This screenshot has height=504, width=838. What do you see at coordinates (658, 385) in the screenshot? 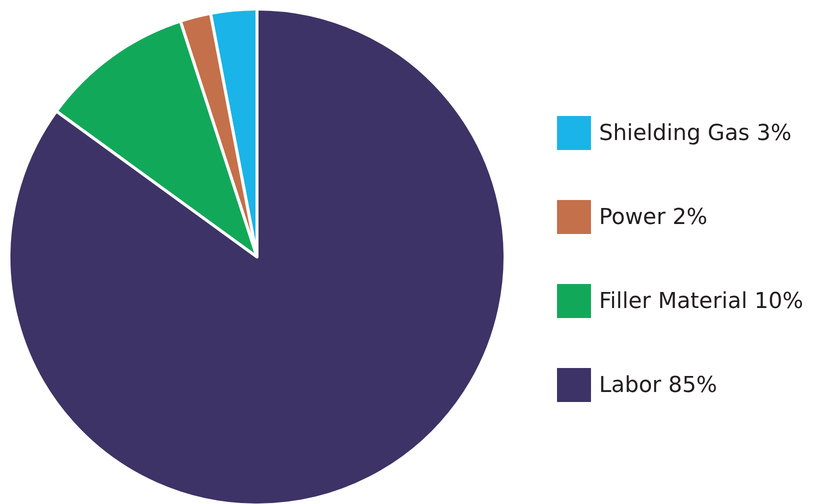
I see `legend-label: Labor 85%` at bounding box center [658, 385].